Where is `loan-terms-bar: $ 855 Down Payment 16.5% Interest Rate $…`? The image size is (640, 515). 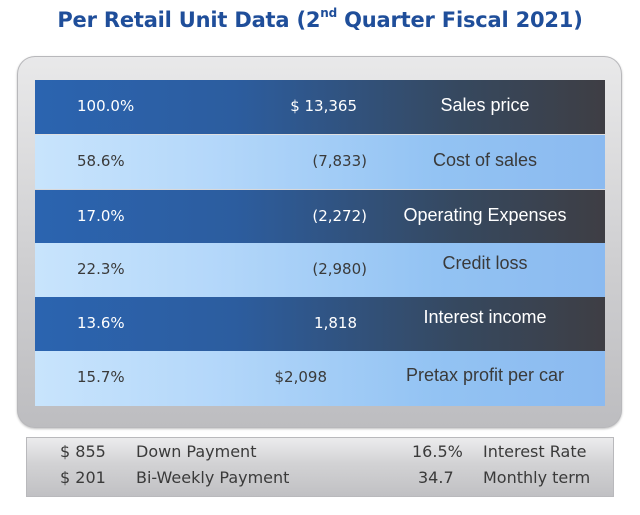
loan-terms-bar: $ 855 Down Payment 16.5% Interest Rate $… is located at coordinates (320, 467).